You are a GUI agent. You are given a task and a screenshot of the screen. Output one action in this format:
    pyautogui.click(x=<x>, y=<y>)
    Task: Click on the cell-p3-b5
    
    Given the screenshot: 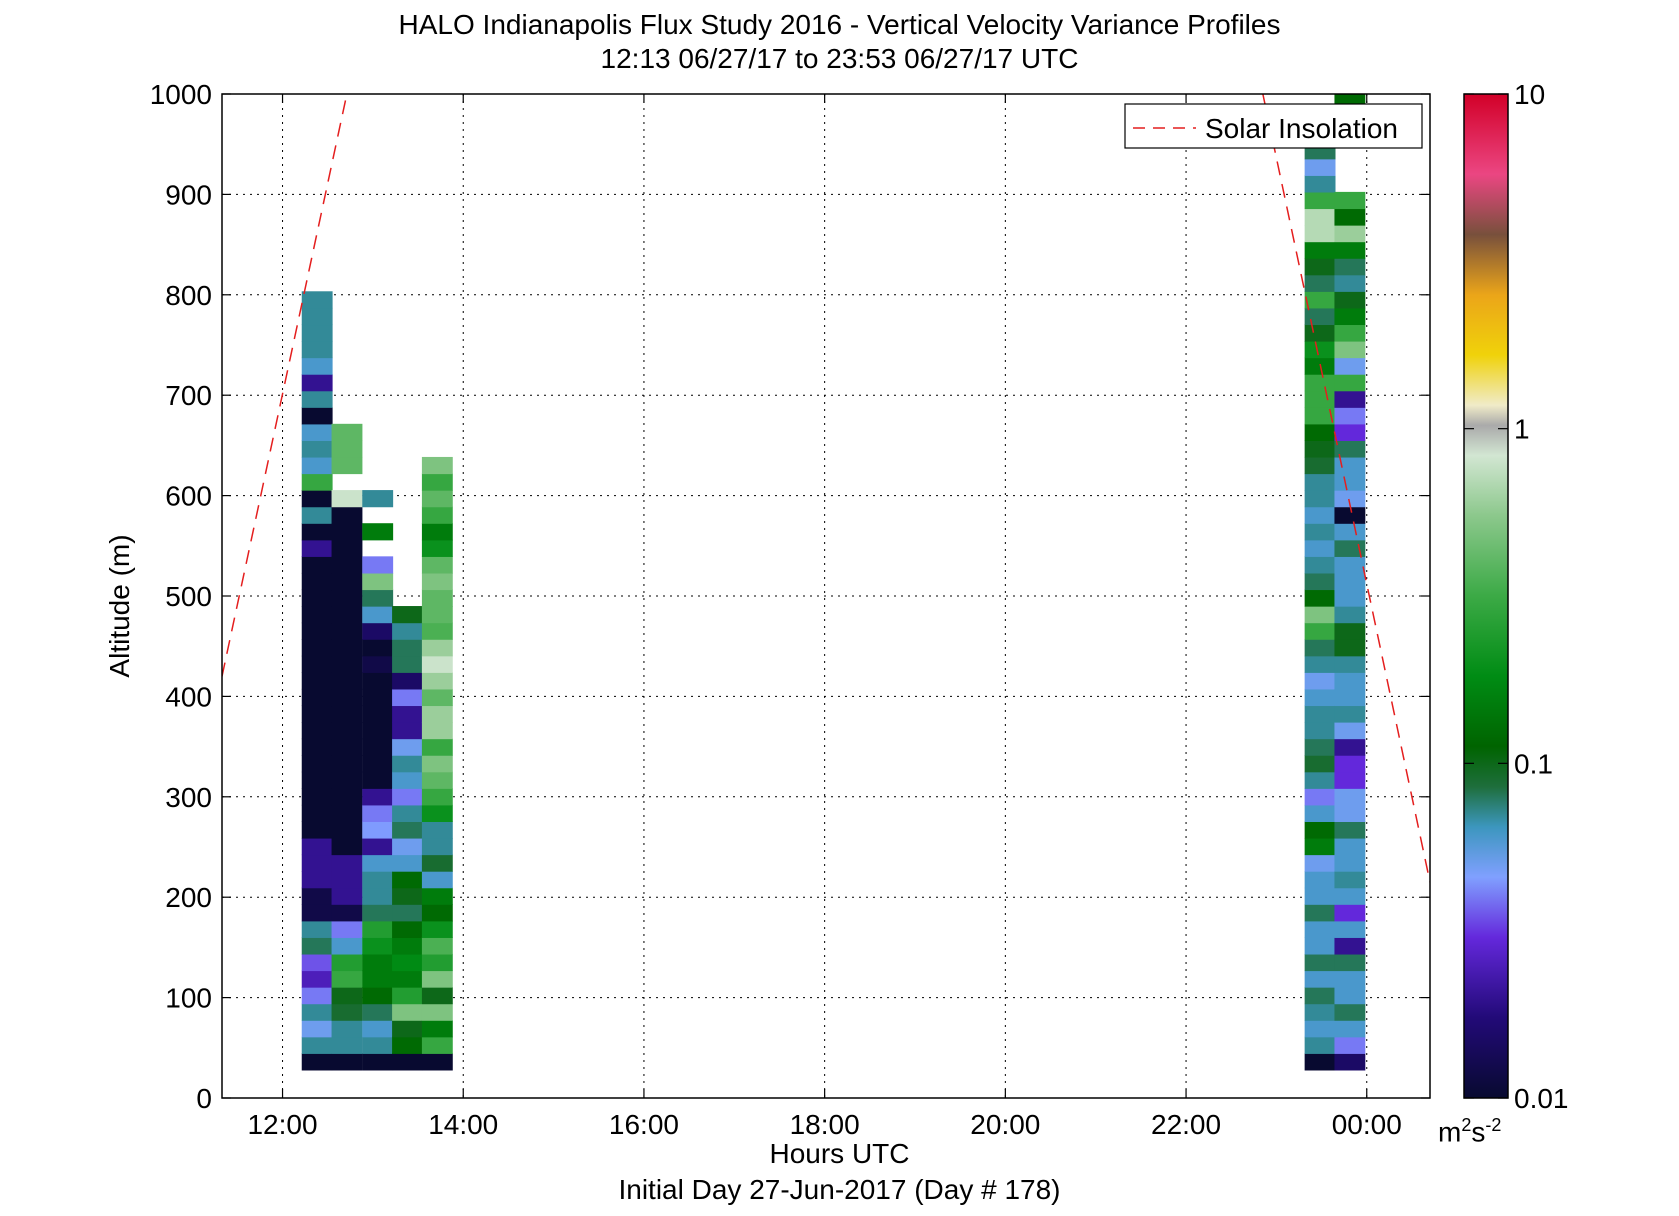 What is the action you would take?
    pyautogui.click(x=407, y=979)
    